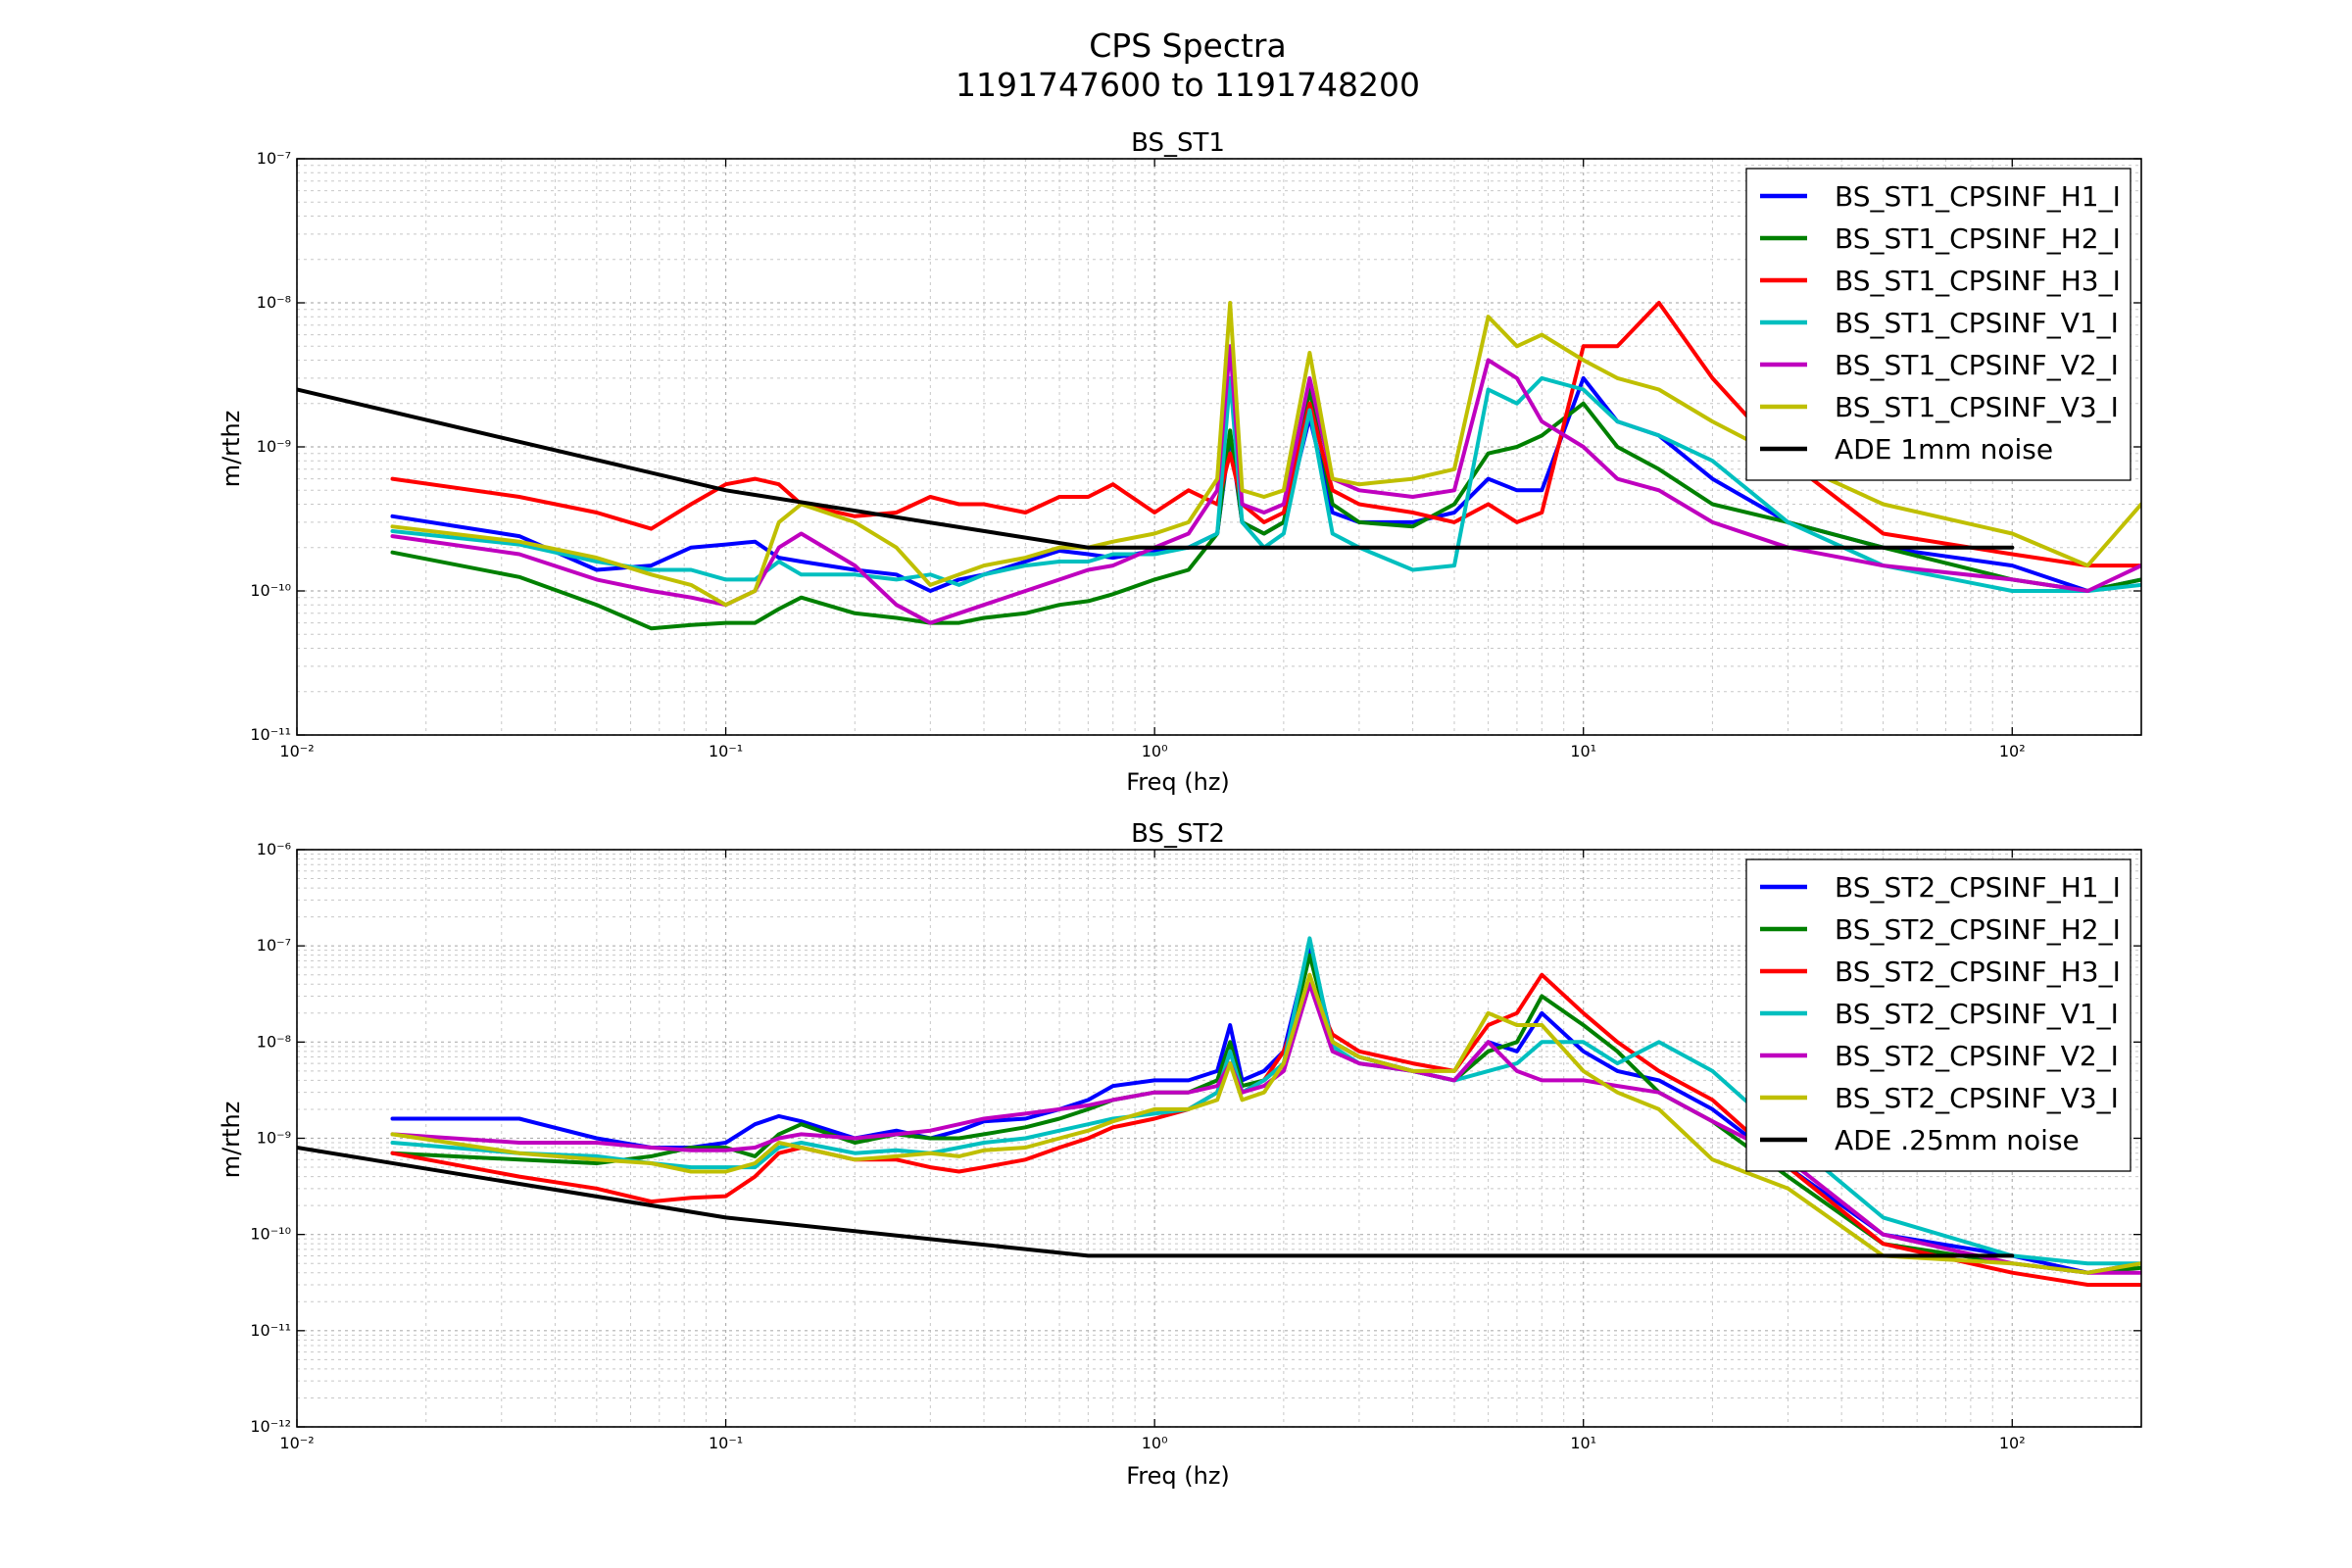  Describe the element at coordinates (1957, 1140) in the screenshot. I see `legend-label: ADE .25mm noise` at that location.